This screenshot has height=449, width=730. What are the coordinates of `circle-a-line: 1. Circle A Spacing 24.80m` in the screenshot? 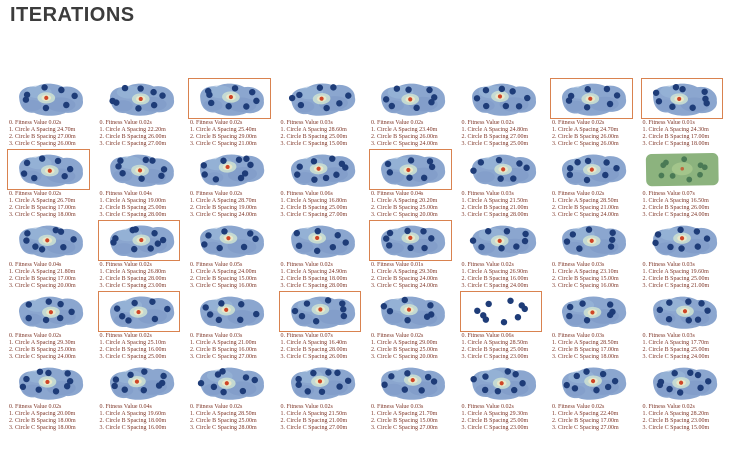 It's located at (494, 130).